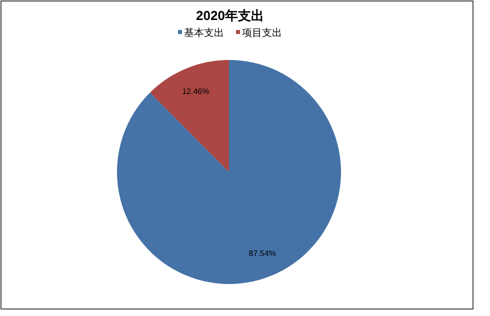 This screenshot has width=490, height=316. Describe the element at coordinates (262, 33) in the screenshot. I see `legend-label: 项目支出` at that location.